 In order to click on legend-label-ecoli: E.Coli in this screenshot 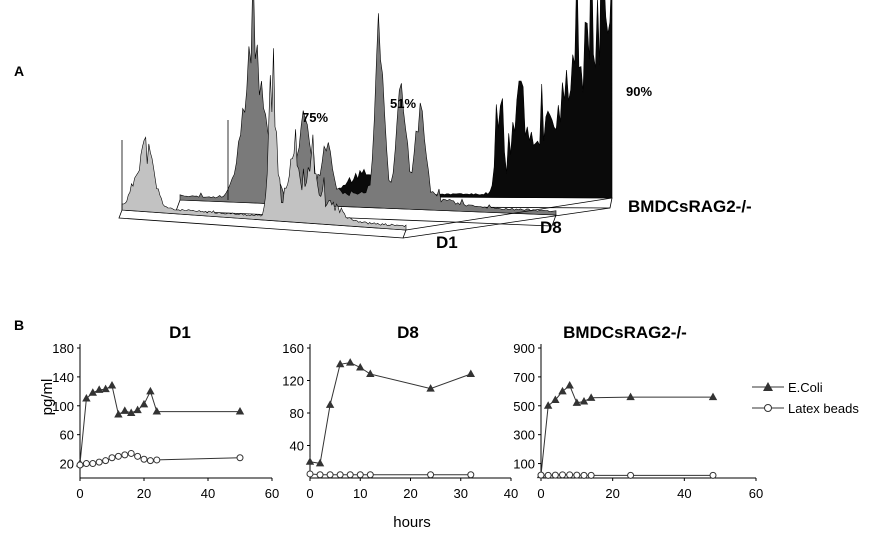, I will do `click(805, 387)`.